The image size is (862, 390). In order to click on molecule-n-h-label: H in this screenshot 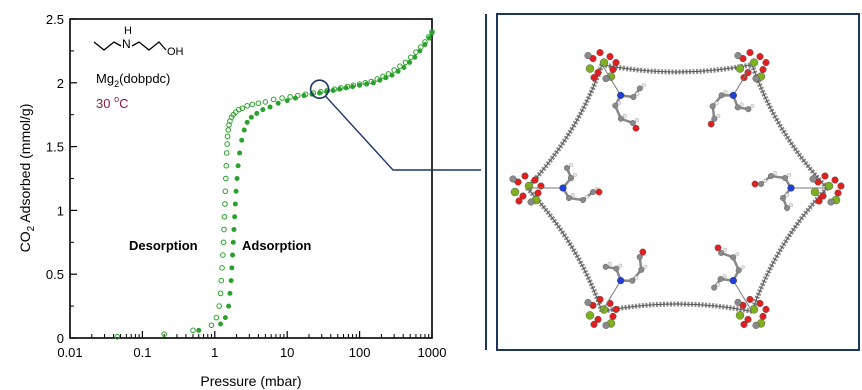, I will do `click(128, 31)`.